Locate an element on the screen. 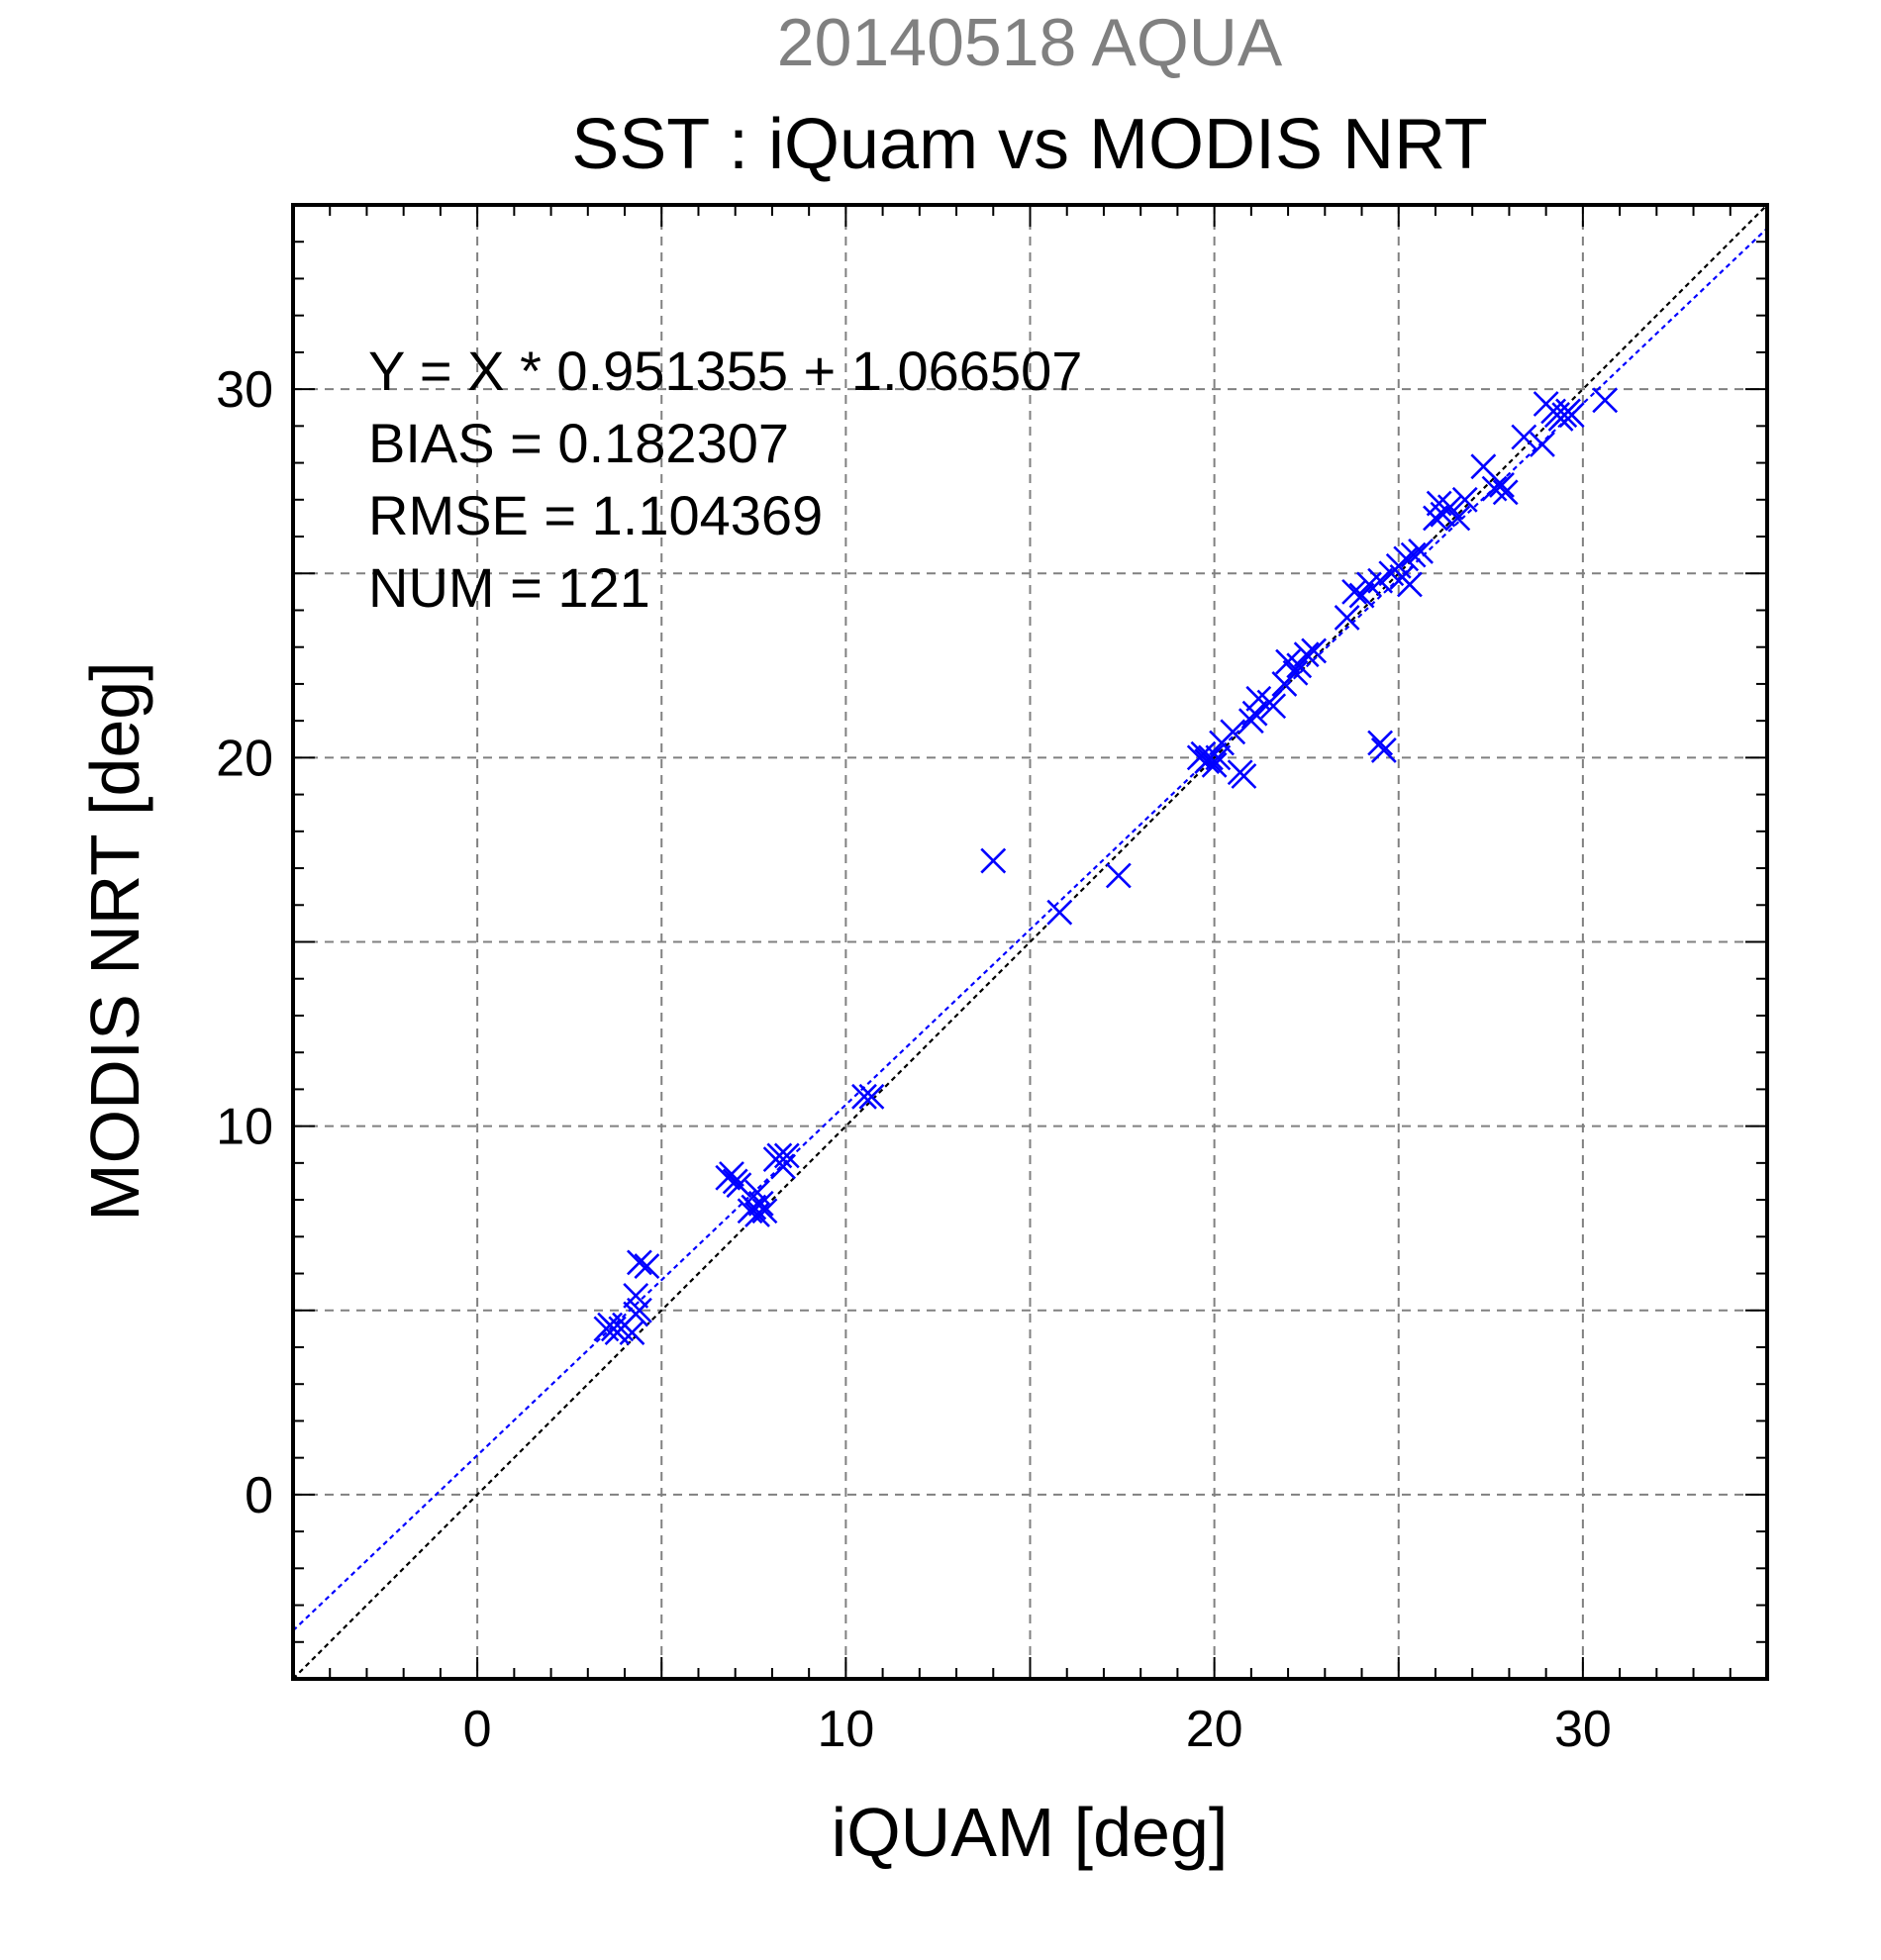 The height and width of the screenshot is (1960, 1881). x-tick-label: 0 is located at coordinates (477, 1729).